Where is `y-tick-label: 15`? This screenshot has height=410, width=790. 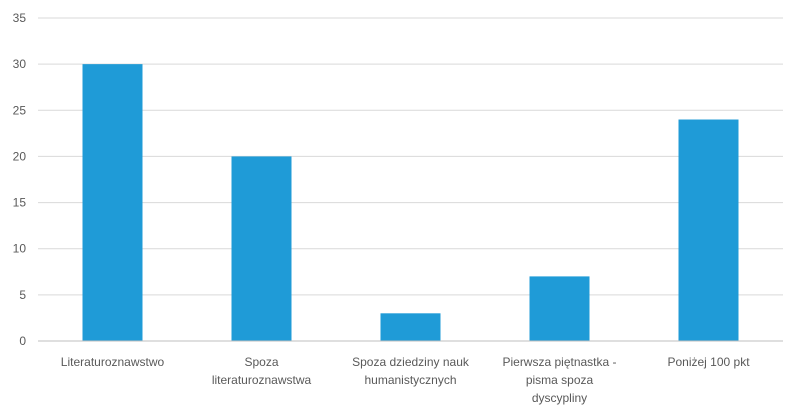
y-tick-label: 15 is located at coordinates (20, 203).